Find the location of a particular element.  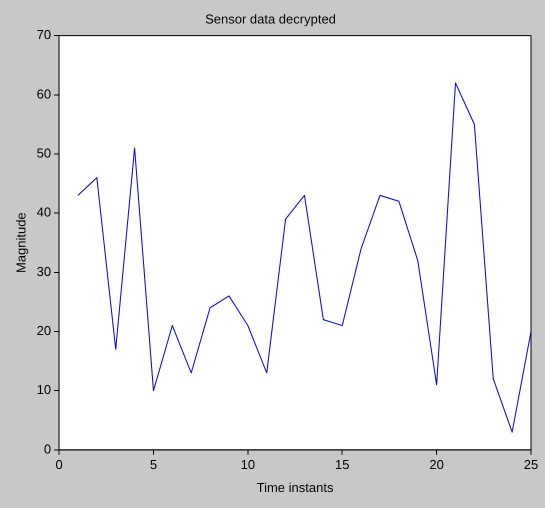

y-tick-label: 10 is located at coordinates (44, 390).